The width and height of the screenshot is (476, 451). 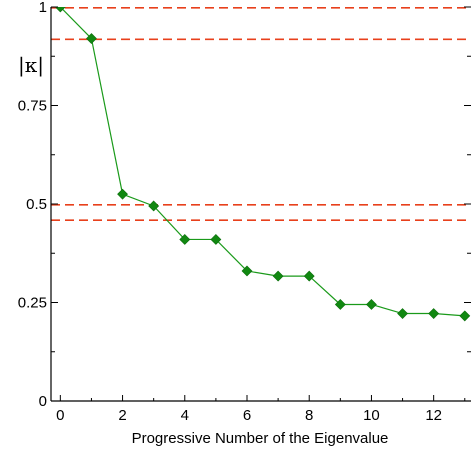 What do you see at coordinates (31, 65) in the screenshot?
I see `y-axis-title: |κ|` at bounding box center [31, 65].